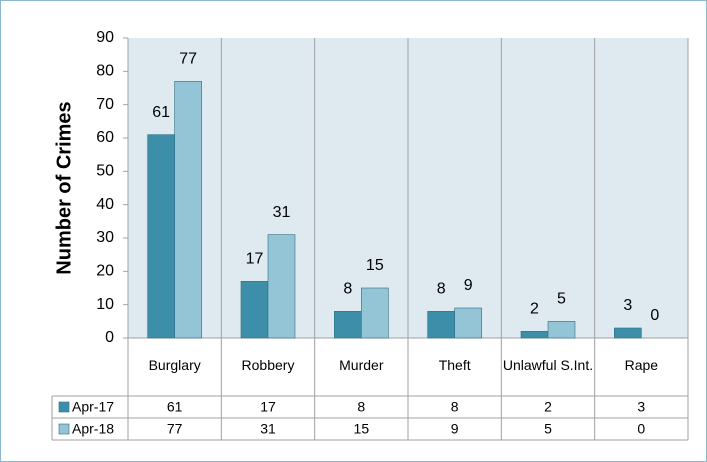  I want to click on data-label: 5, so click(561, 299).